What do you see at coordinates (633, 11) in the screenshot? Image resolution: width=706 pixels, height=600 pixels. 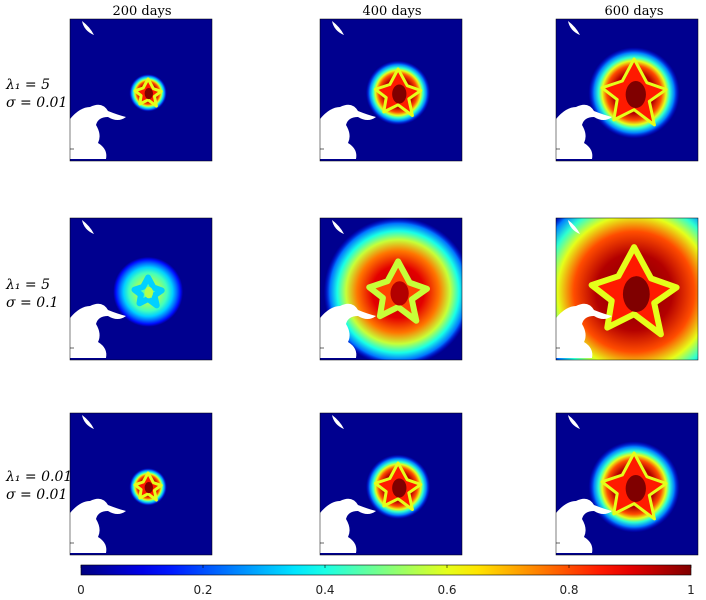 I see `col-title-600: 600 days` at bounding box center [633, 11].